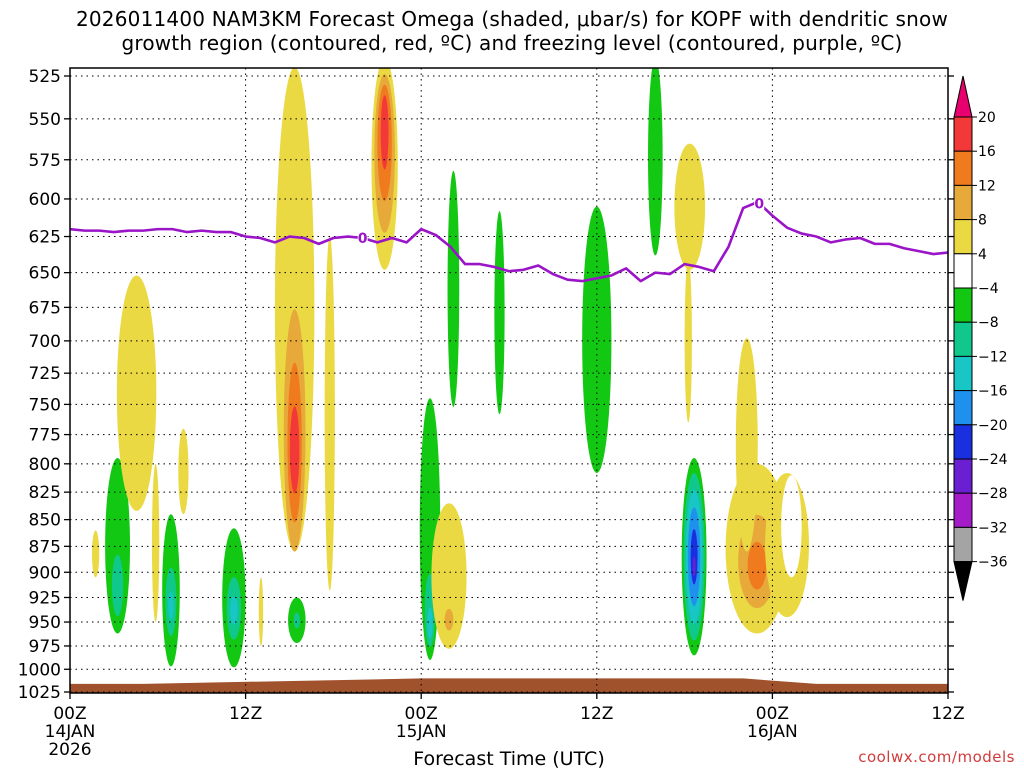 The height and width of the screenshot is (768, 1024). Describe the element at coordinates (45, 374) in the screenshot. I see `y-tick-label-725: 725` at that location.